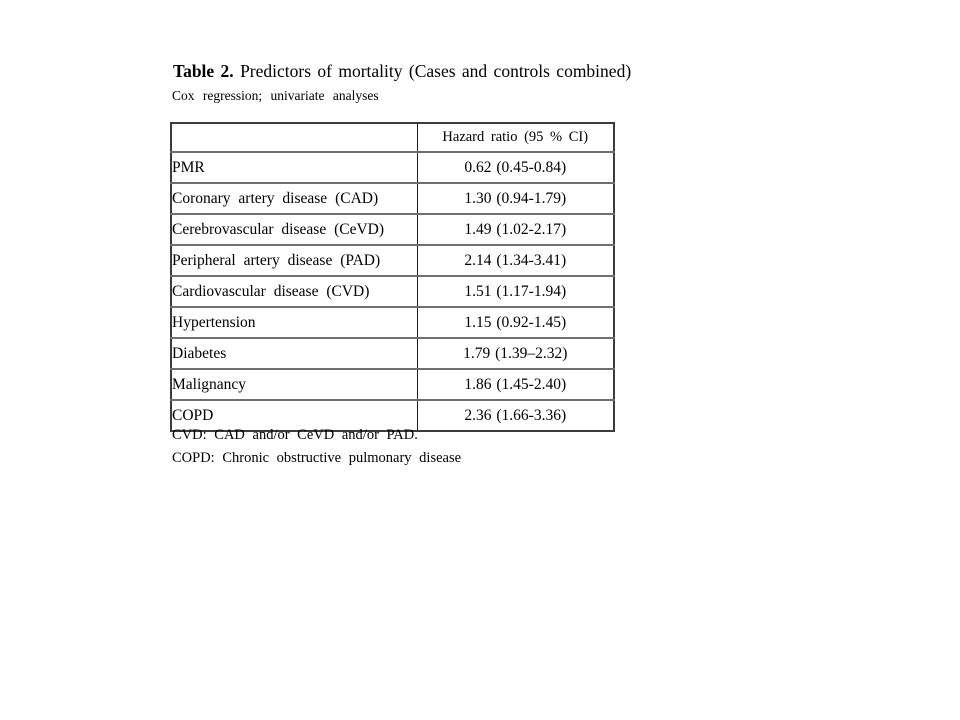 This screenshot has width=960, height=720. What do you see at coordinates (294, 291) in the screenshot?
I see `row-label: Cardiovascular disease (CVD)` at bounding box center [294, 291].